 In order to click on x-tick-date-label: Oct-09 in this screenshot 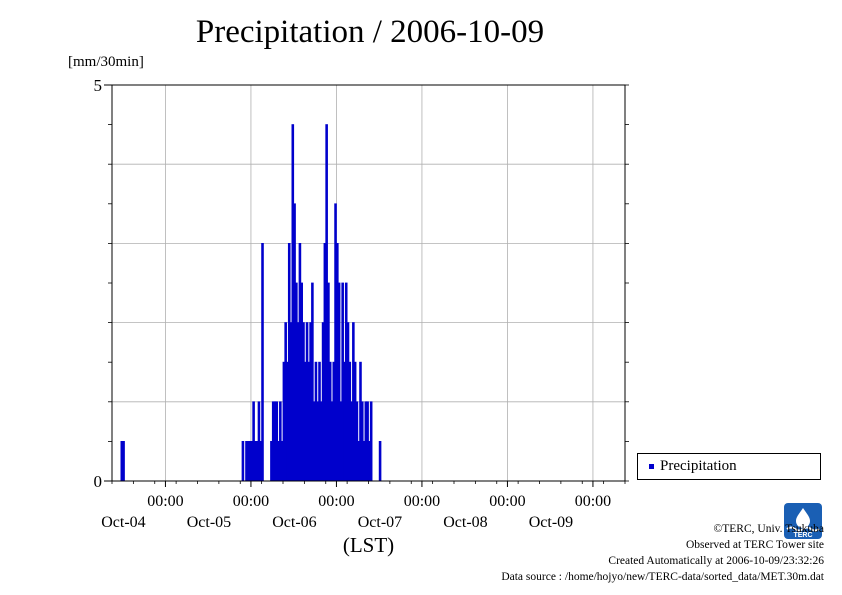, I will do `click(551, 522)`.